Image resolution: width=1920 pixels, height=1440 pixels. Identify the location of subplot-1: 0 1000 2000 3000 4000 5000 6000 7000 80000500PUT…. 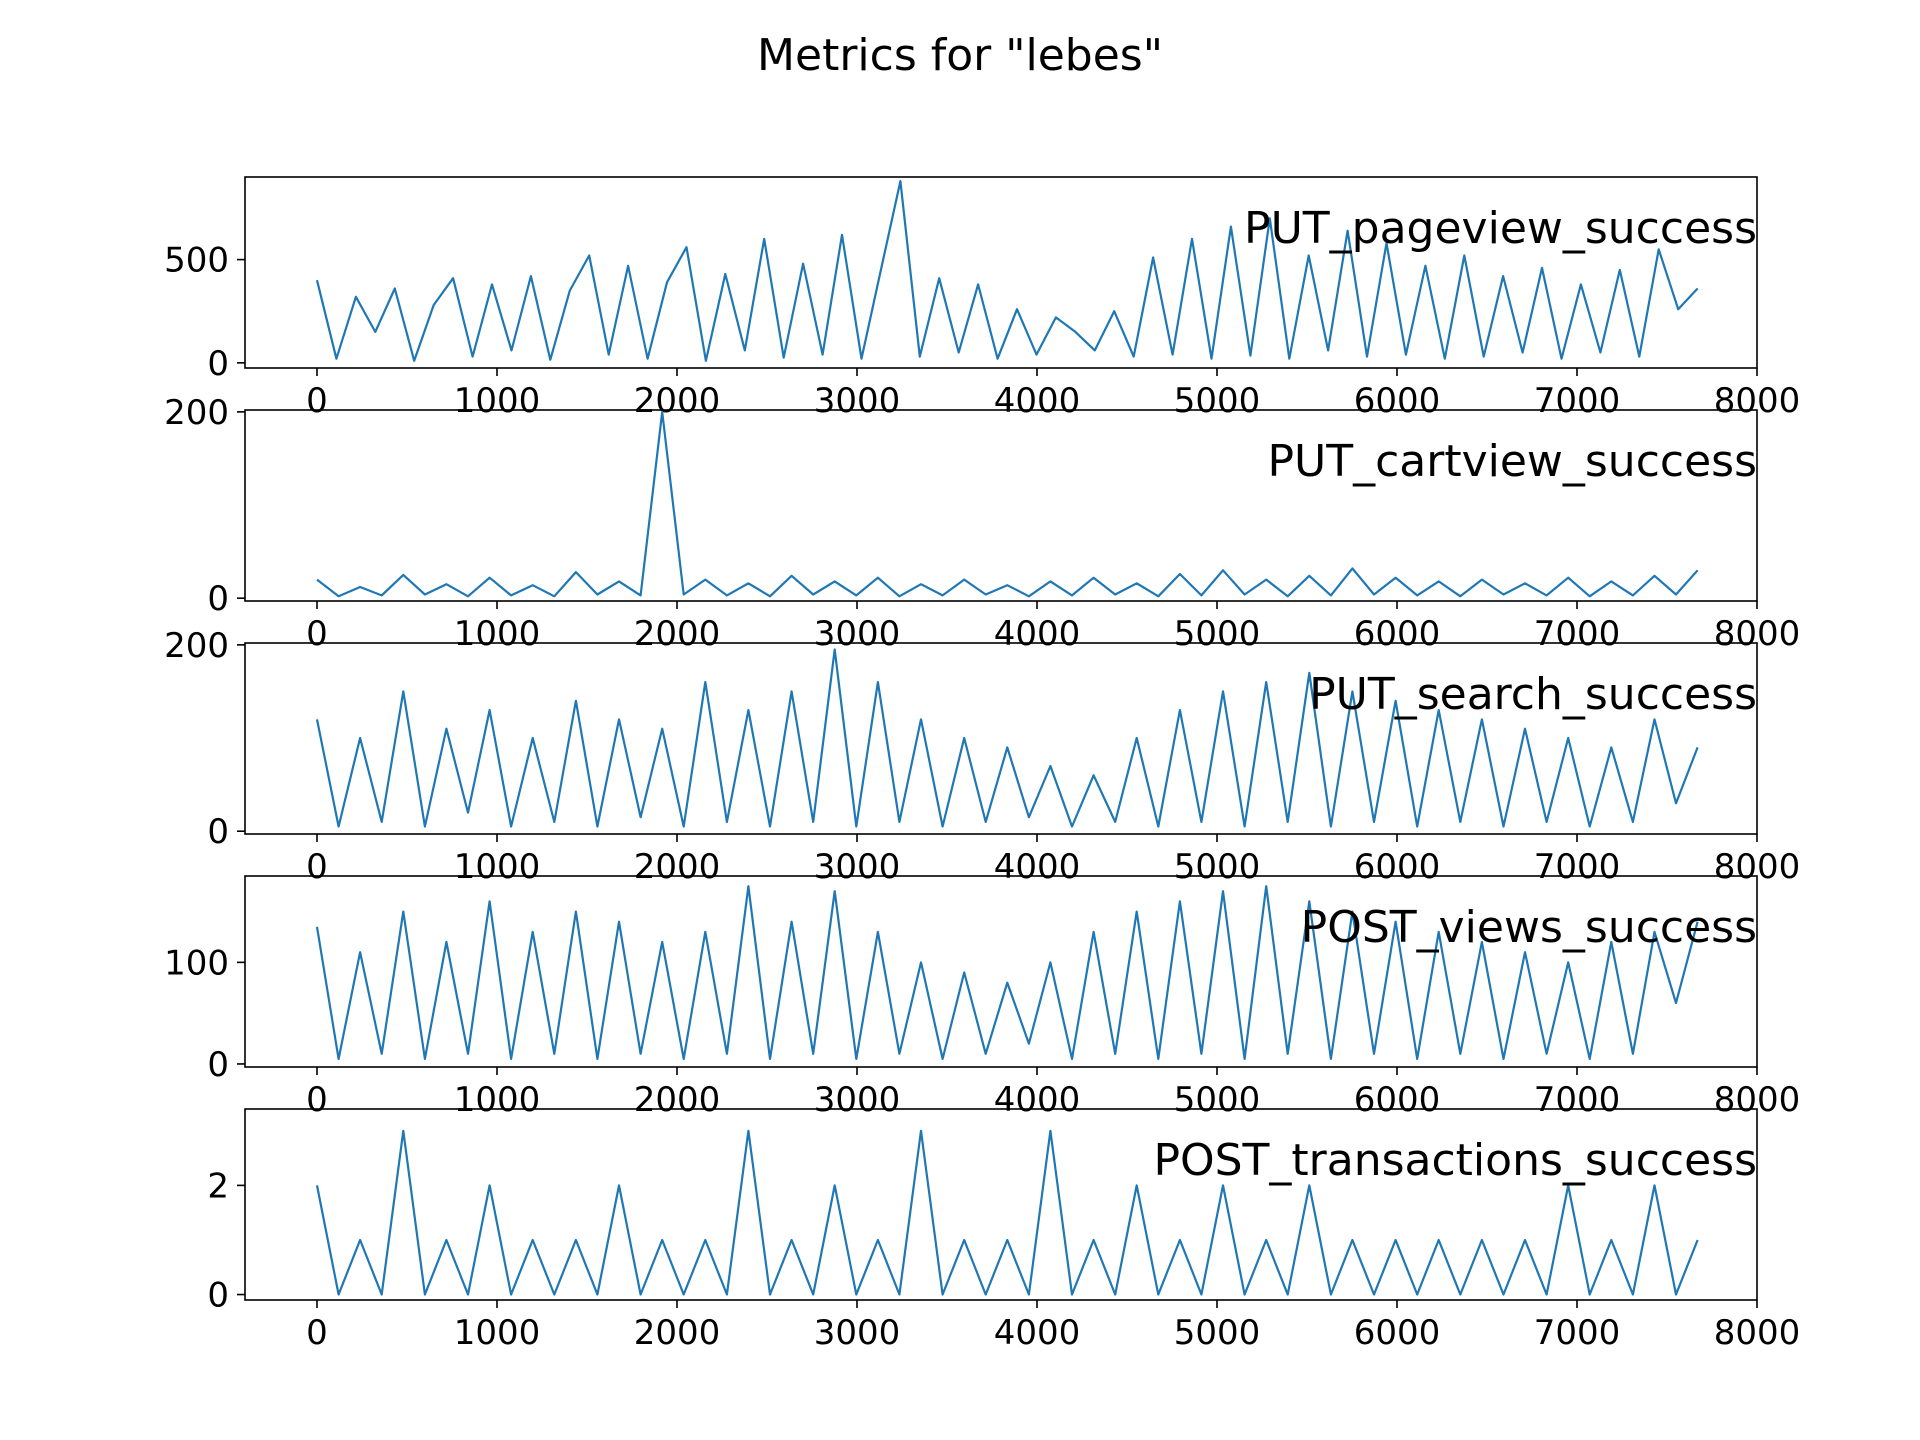
(982, 298).